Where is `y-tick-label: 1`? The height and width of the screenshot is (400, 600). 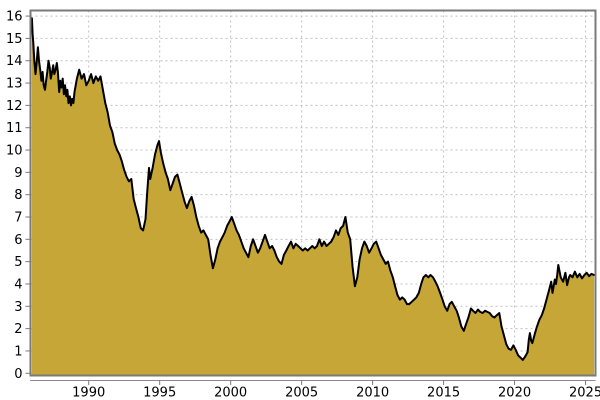
y-tick-label: 1 is located at coordinates (18, 351).